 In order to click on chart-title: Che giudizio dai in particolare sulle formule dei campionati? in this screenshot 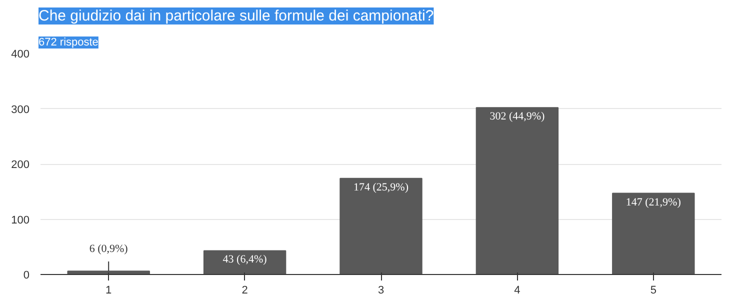, I will do `click(236, 16)`.